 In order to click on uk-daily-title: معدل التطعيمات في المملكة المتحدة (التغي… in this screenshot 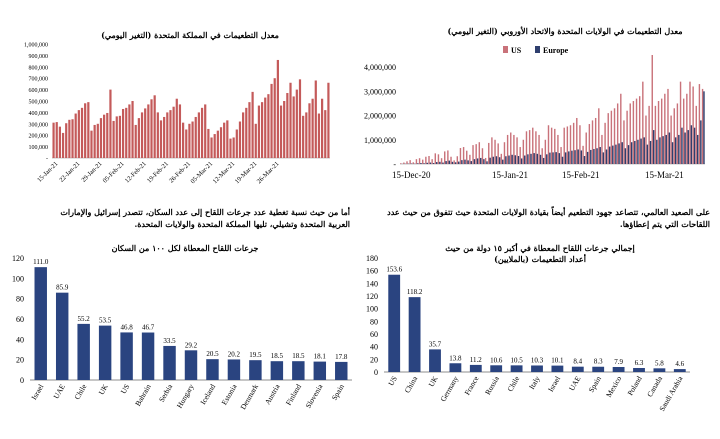, I will do `click(190, 35)`.